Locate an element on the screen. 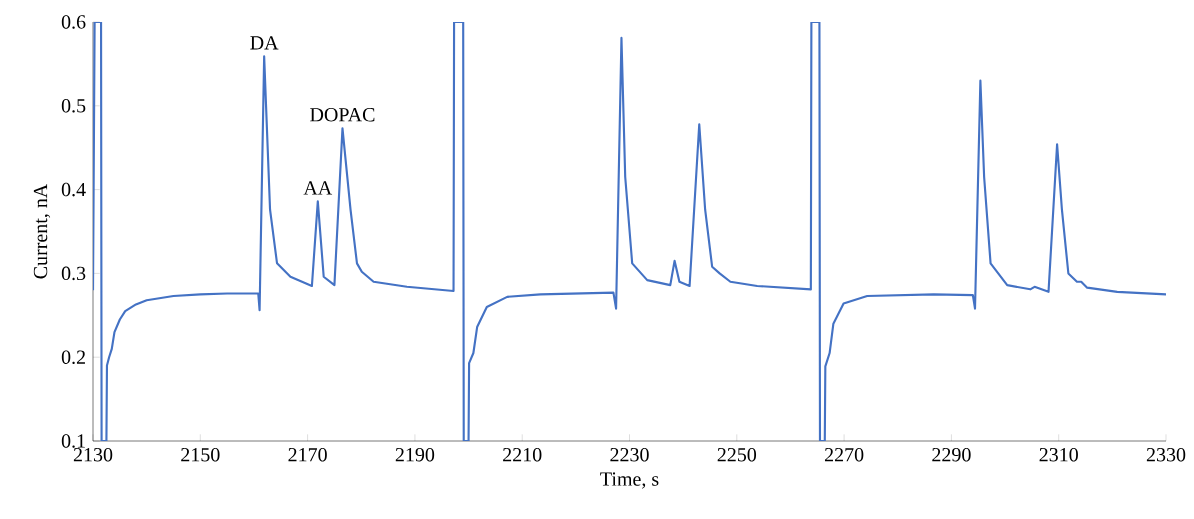  x-tick-label: 2250 is located at coordinates (737, 454).